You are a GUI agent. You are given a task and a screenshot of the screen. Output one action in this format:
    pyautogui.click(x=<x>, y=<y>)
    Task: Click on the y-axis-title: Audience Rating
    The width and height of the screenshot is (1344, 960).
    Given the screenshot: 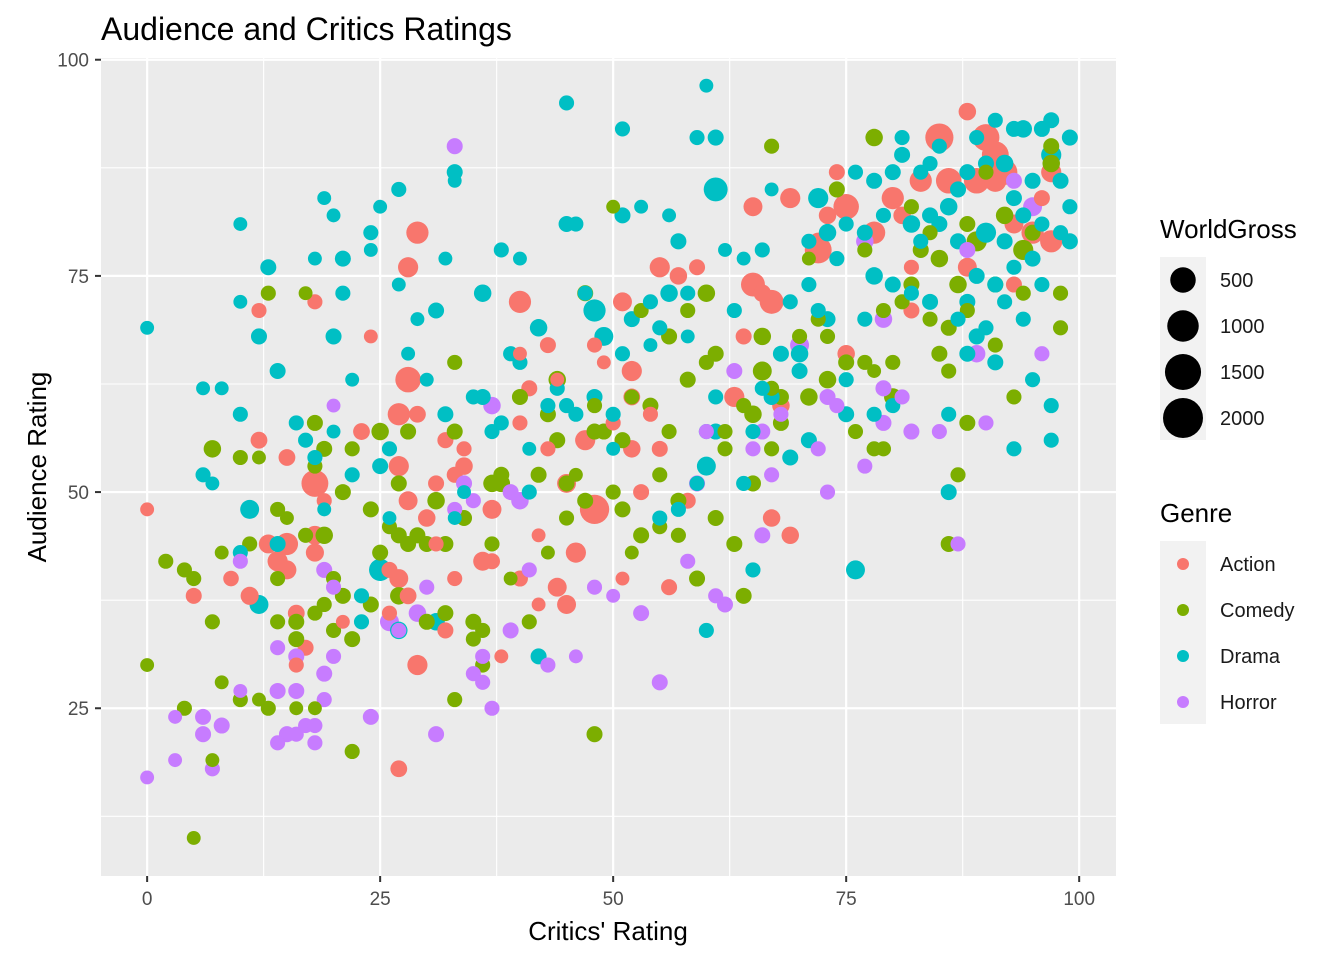 What is the action you would take?
    pyautogui.click(x=37, y=467)
    